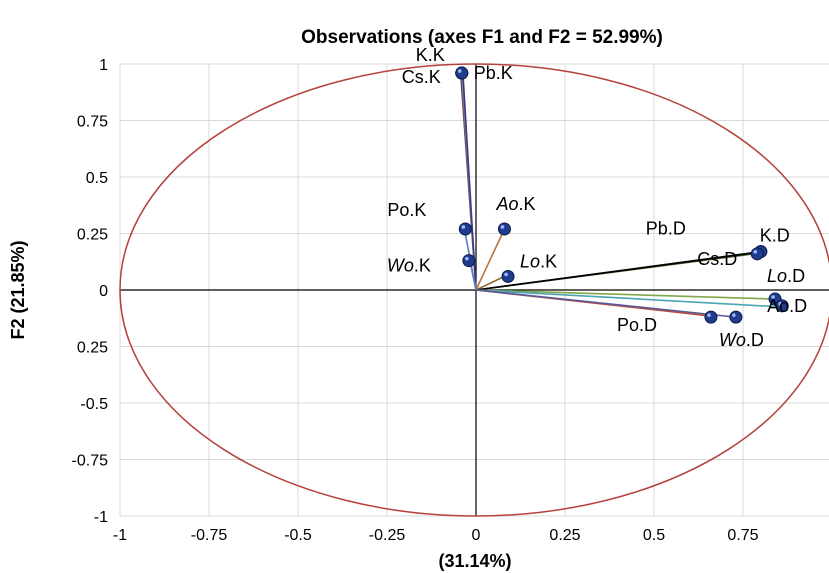 Image resolution: width=829 pixels, height=573 pixels. What do you see at coordinates (18, 289) in the screenshot?
I see `y-axis-title: F2 (21.85%)` at bounding box center [18, 289].